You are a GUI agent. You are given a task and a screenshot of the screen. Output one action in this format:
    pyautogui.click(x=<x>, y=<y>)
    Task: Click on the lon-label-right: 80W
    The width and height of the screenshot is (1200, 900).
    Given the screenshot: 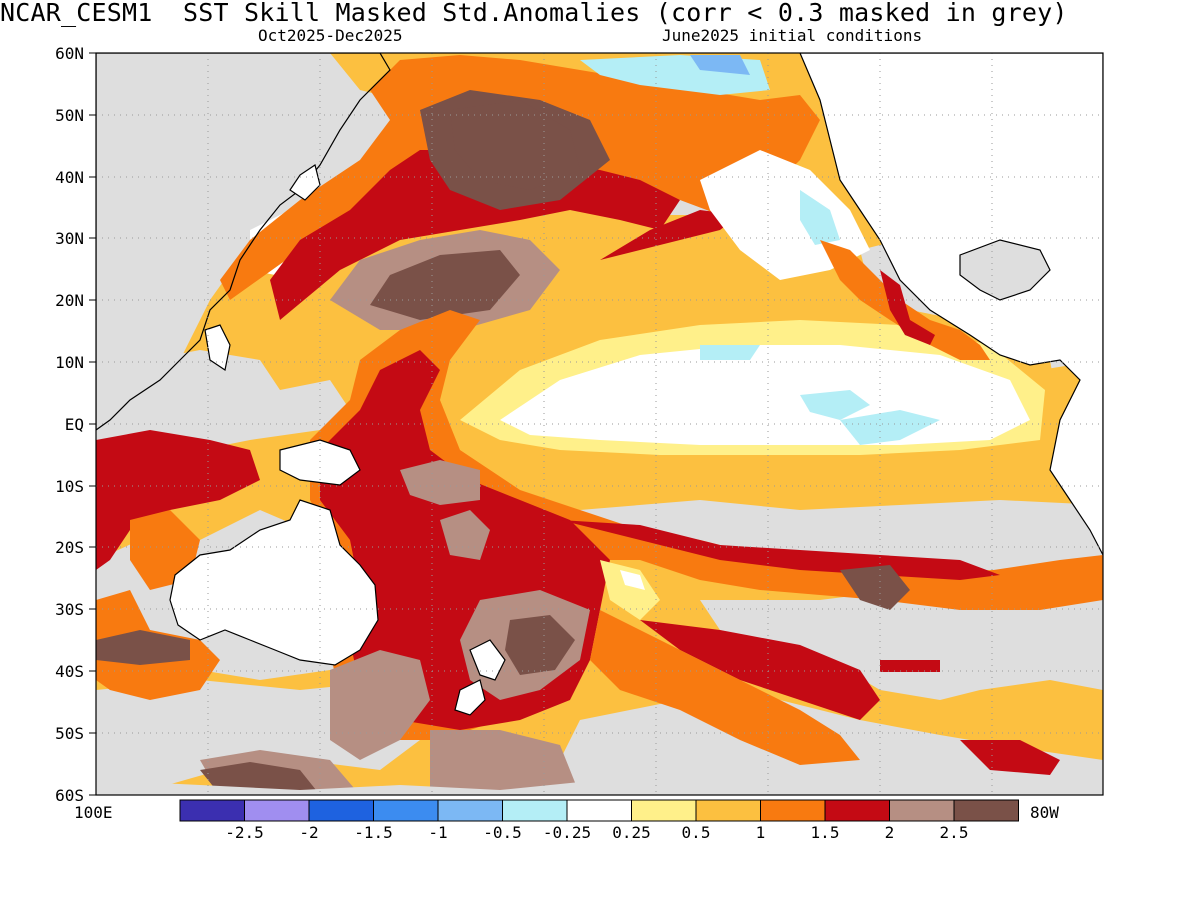 What is the action you would take?
    pyautogui.click(x=1044, y=812)
    